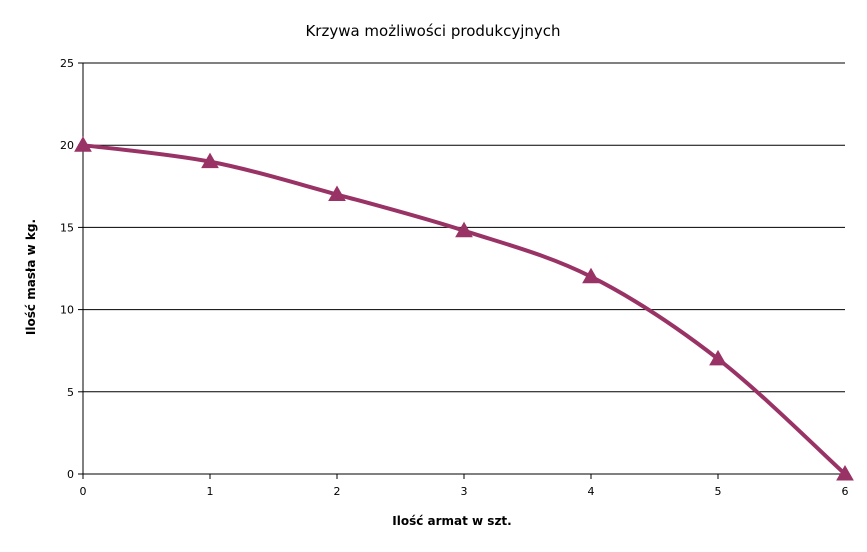 The width and height of the screenshot is (867, 552). I want to click on x-tick-label: 1, so click(210, 491).